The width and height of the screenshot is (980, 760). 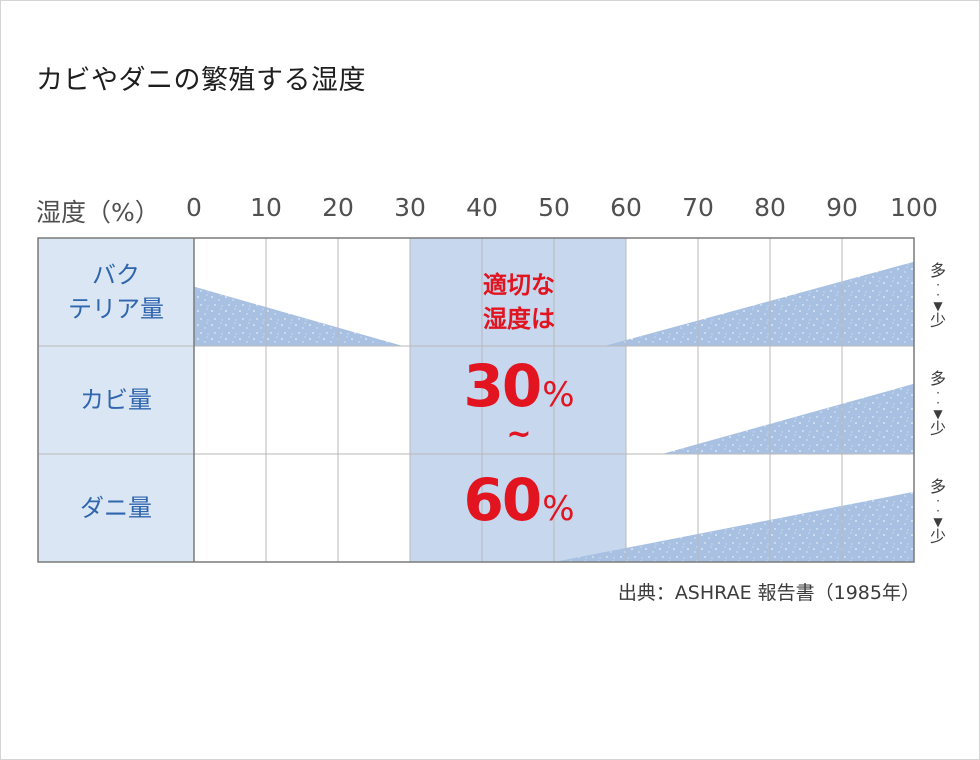 I want to click on row-label-line: テリア量, so click(x=116, y=309).